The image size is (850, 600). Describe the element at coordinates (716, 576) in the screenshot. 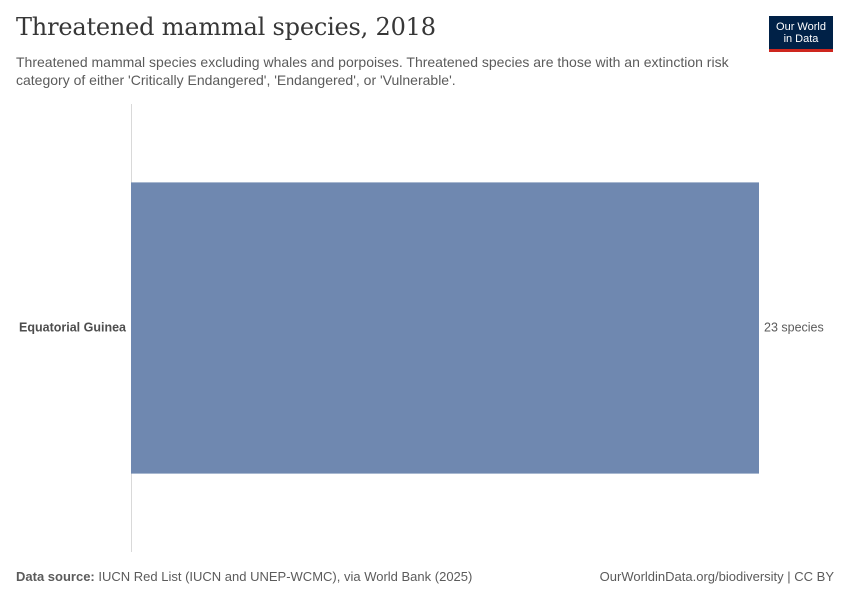

I see `footer-link: OurWorldinData.org/biodiversity | CC BY` at that location.